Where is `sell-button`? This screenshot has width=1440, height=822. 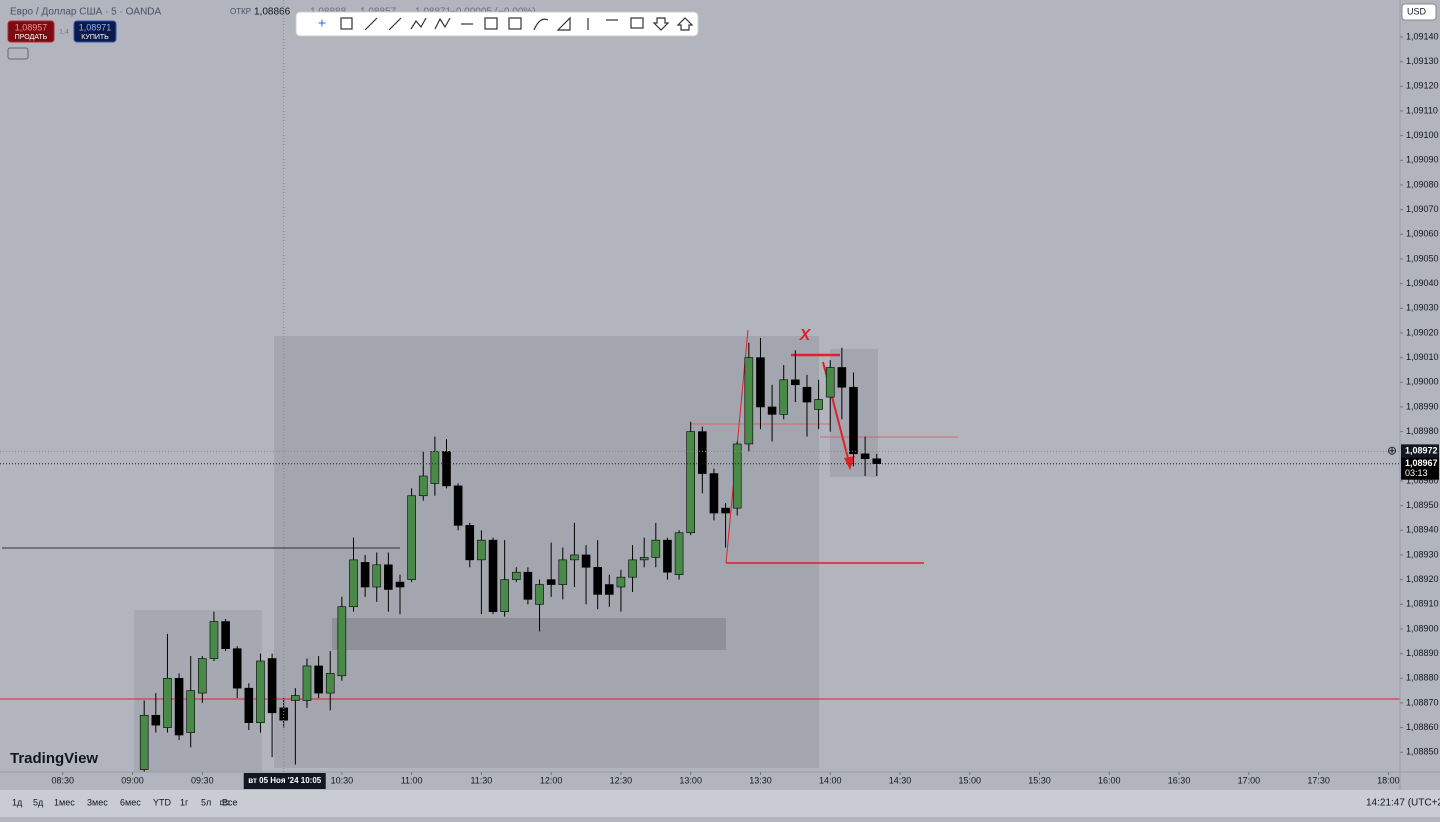 sell-button is located at coordinates (31, 31).